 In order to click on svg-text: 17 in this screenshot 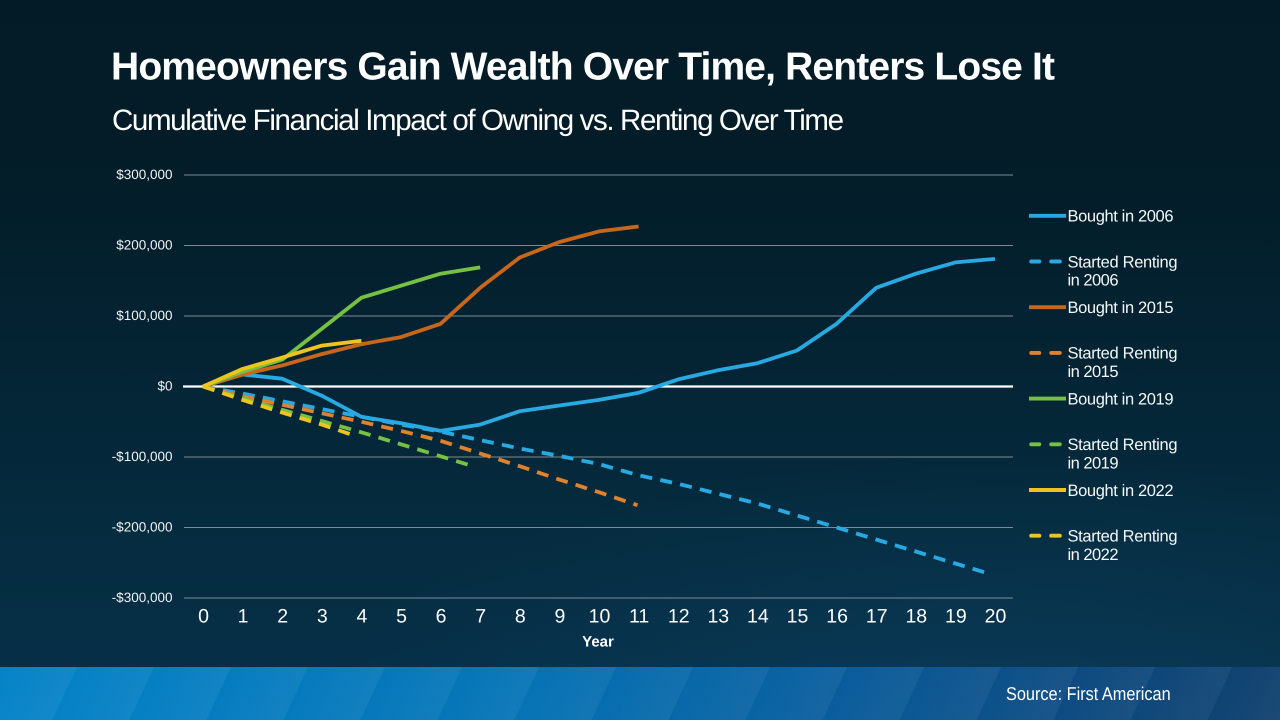, I will do `click(877, 617)`.